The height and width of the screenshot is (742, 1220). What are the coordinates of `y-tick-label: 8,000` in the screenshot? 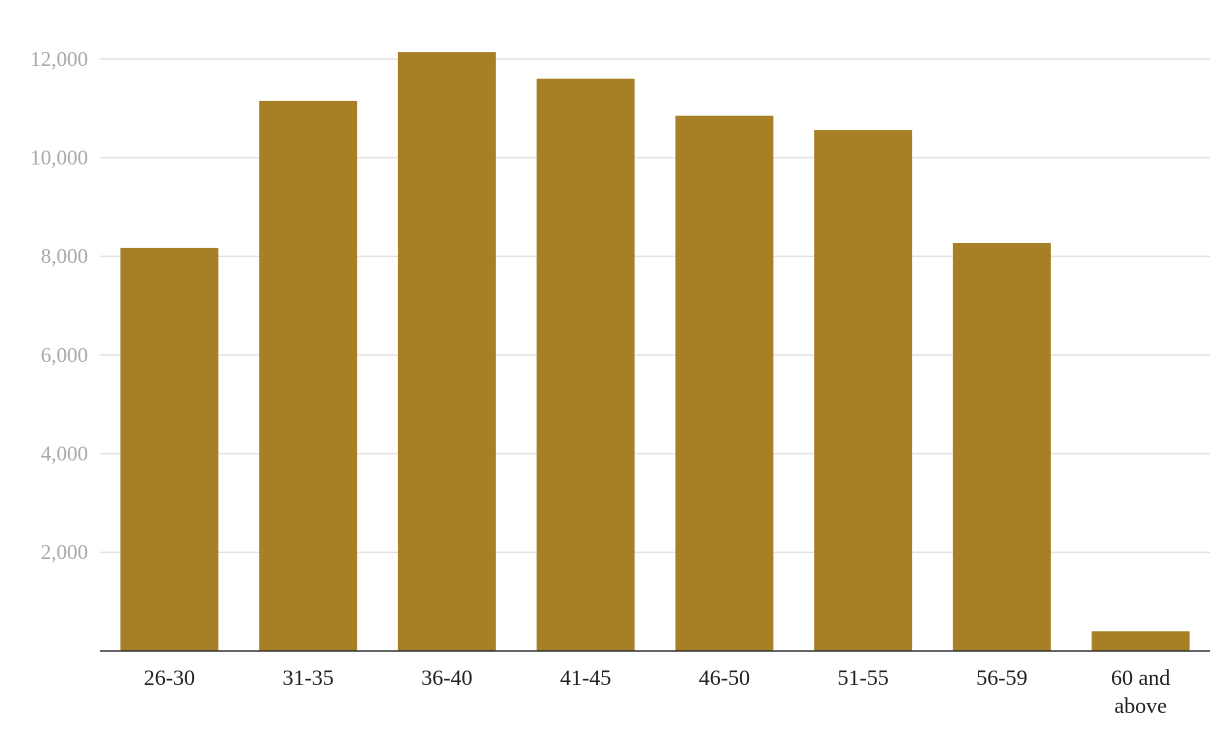 It's located at (64, 256).